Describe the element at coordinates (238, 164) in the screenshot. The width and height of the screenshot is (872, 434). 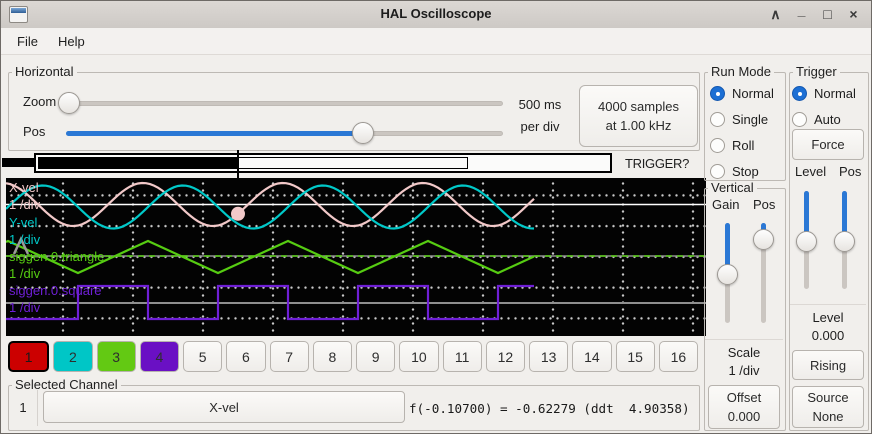
I see `trigger-position-marker` at that location.